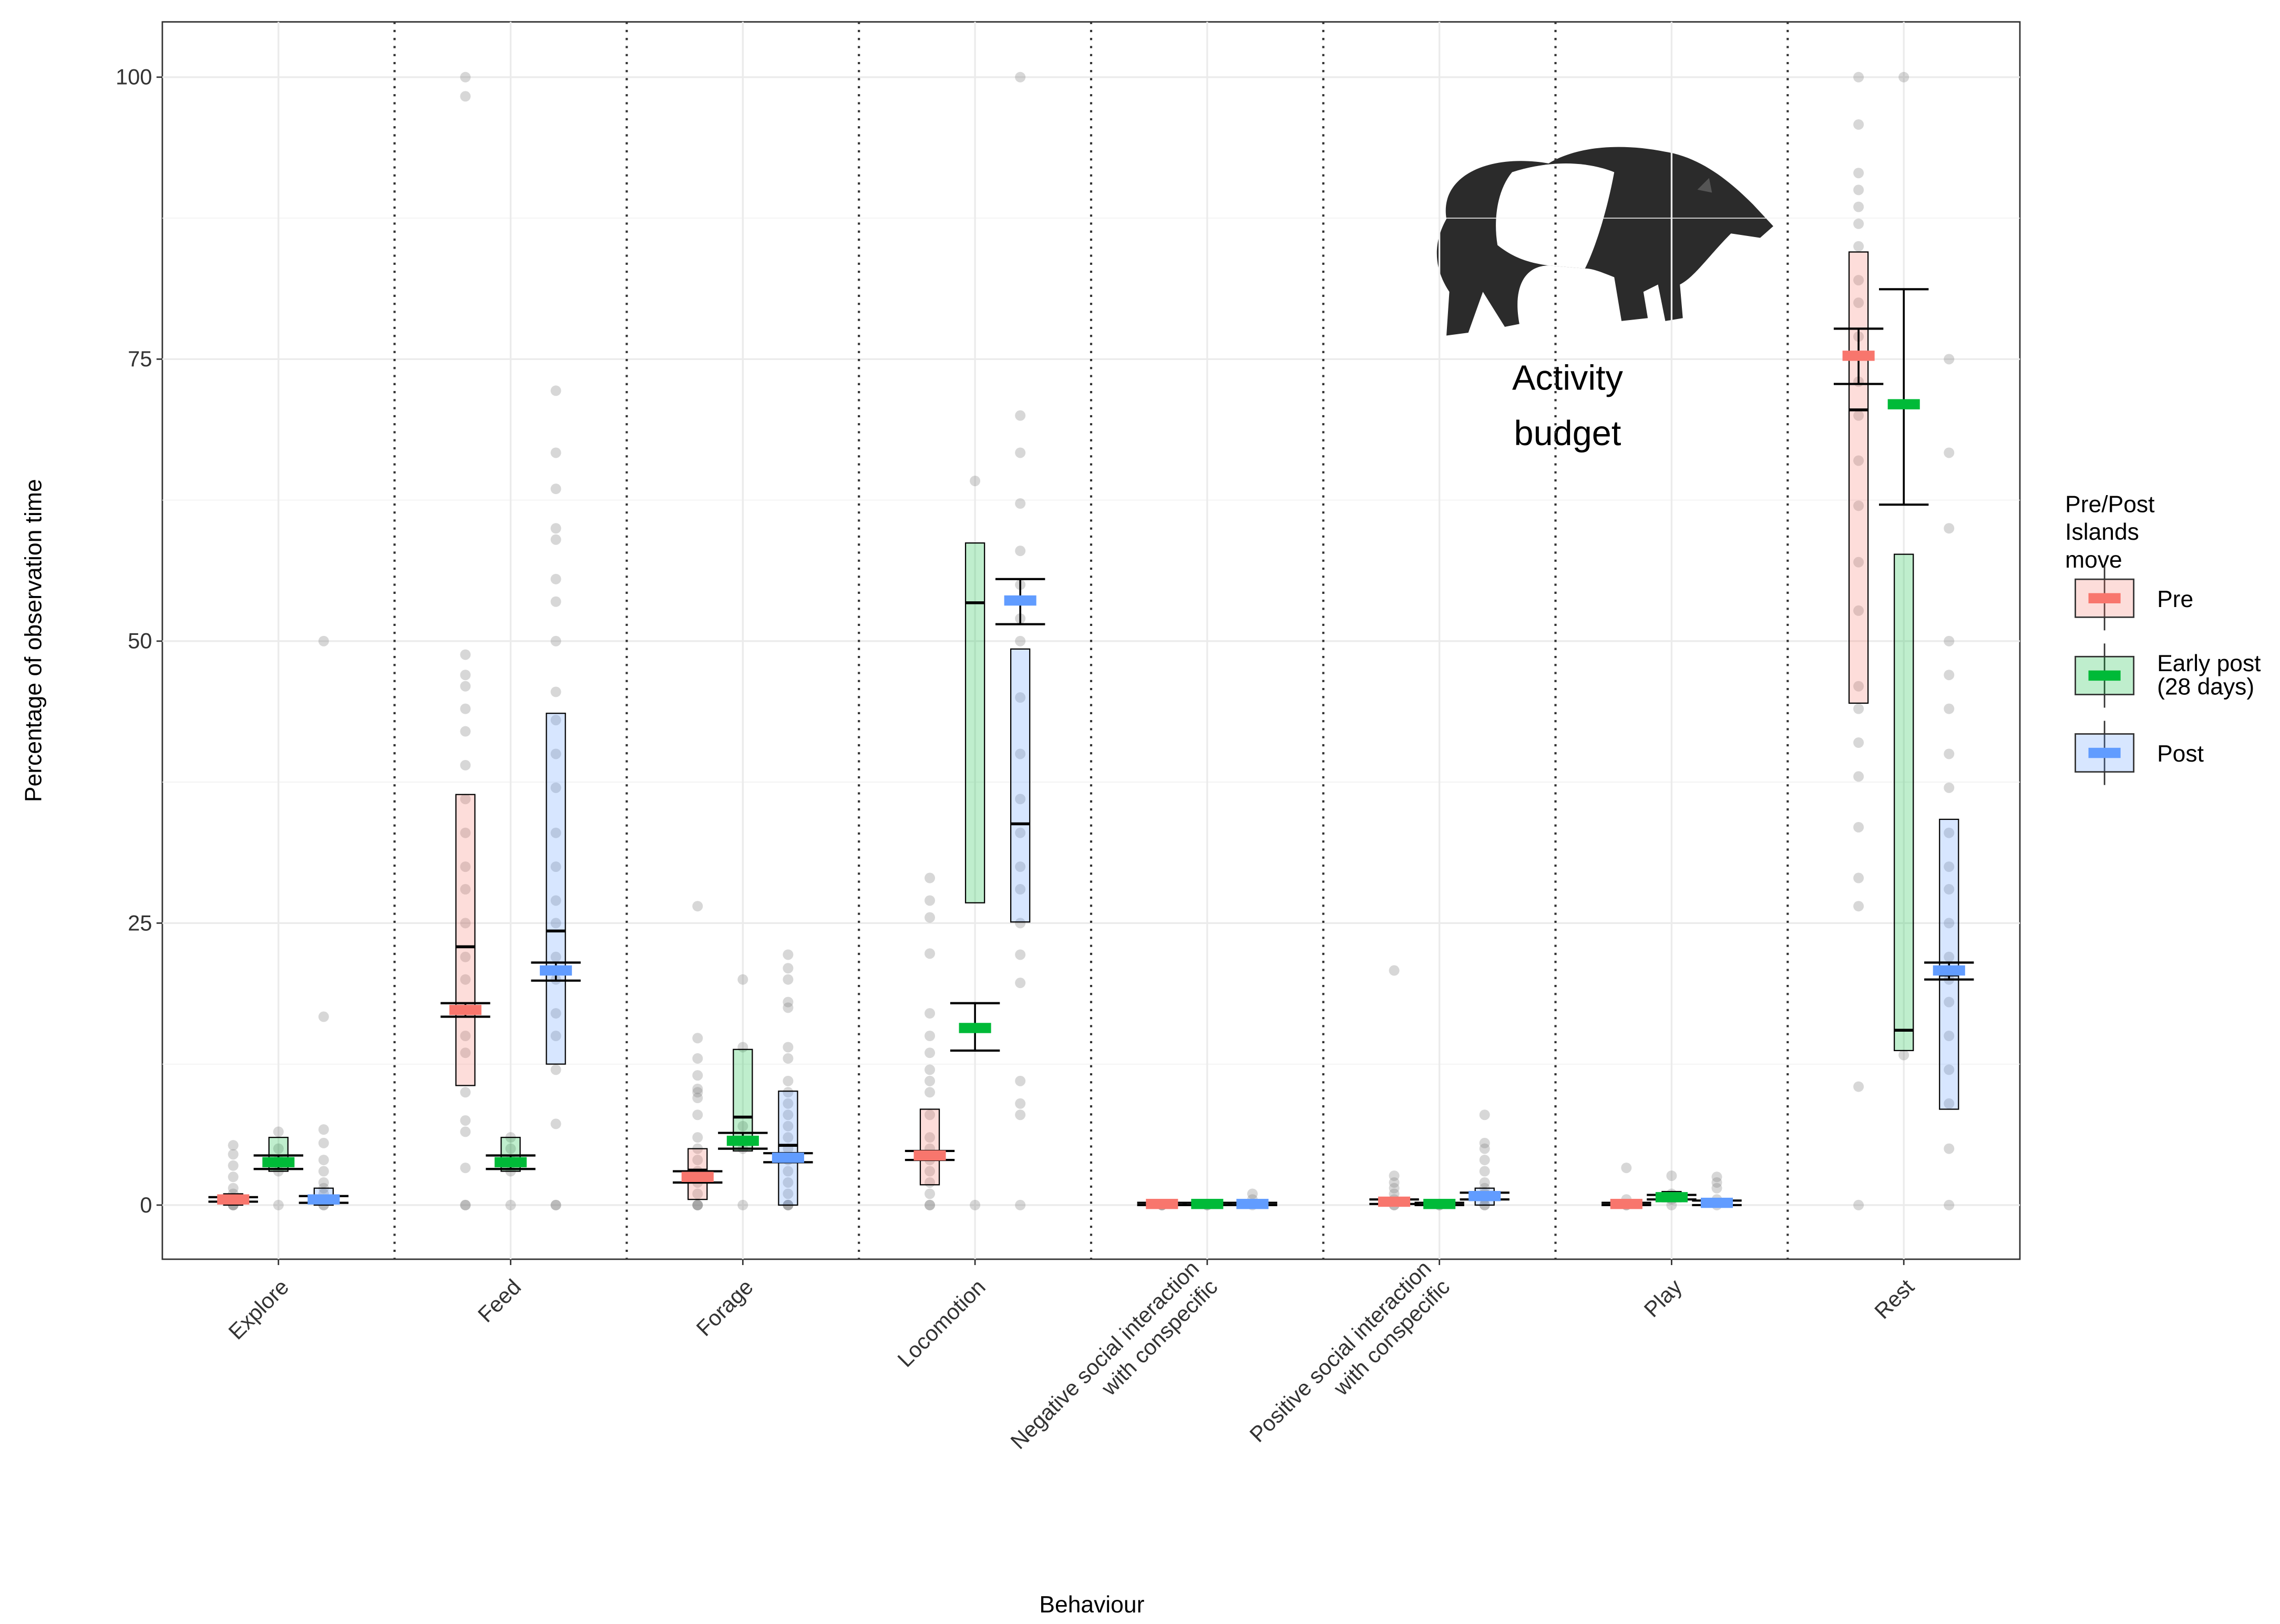 This screenshot has width=2280, height=1624. What do you see at coordinates (1894, 1298) in the screenshot?
I see `x-tick-label: Rest` at bounding box center [1894, 1298].